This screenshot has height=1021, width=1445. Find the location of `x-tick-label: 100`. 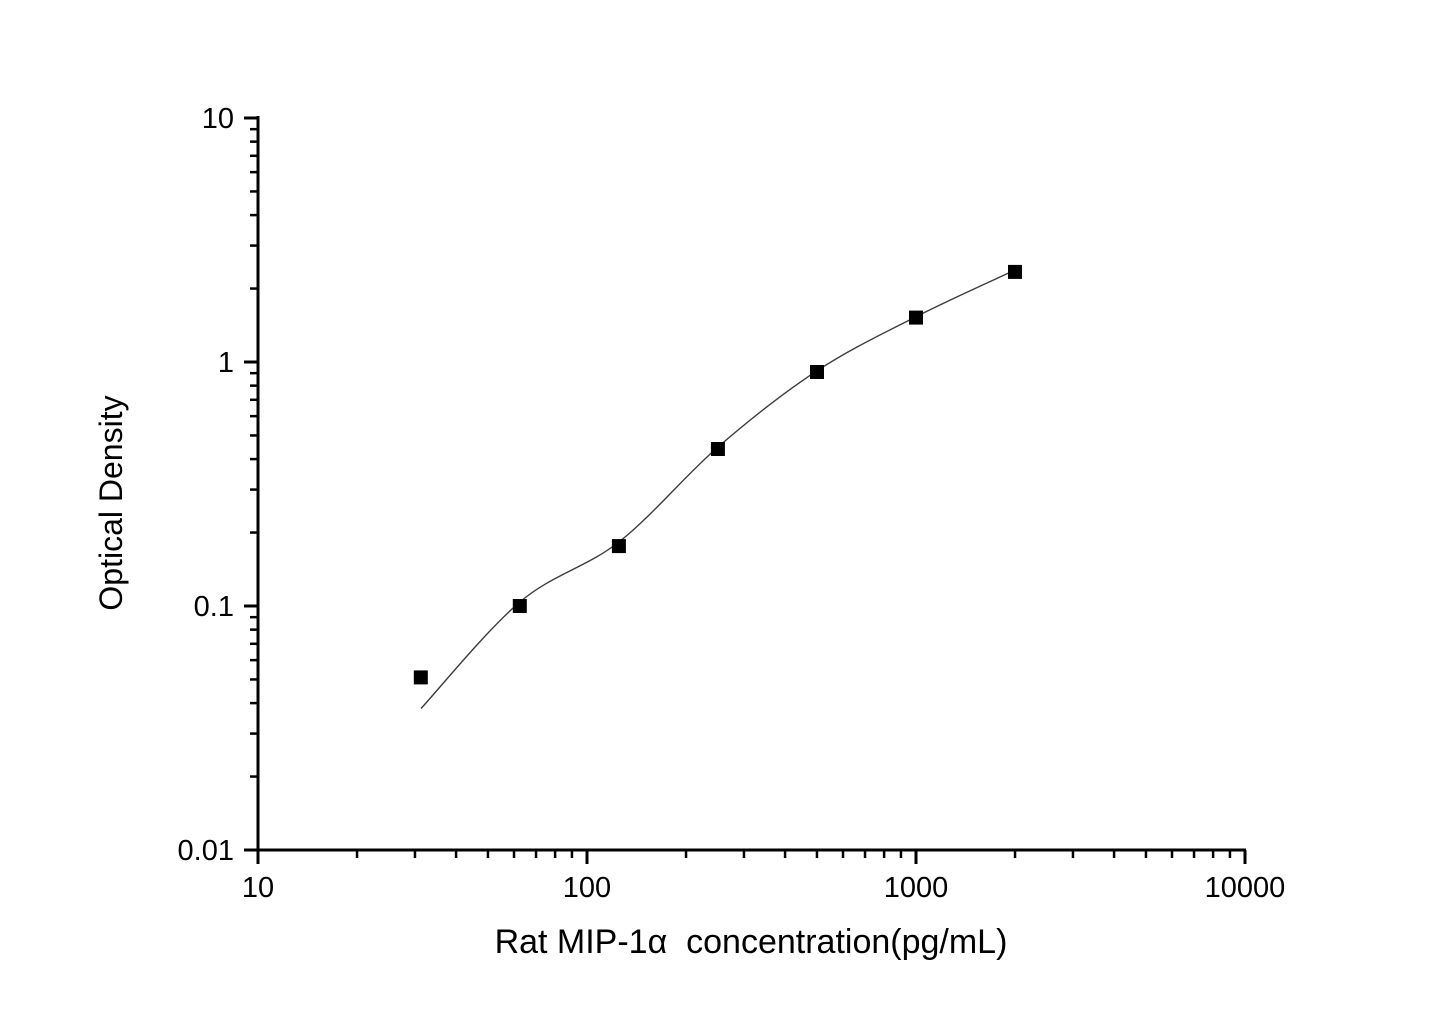

x-tick-label: 100 is located at coordinates (587, 888).